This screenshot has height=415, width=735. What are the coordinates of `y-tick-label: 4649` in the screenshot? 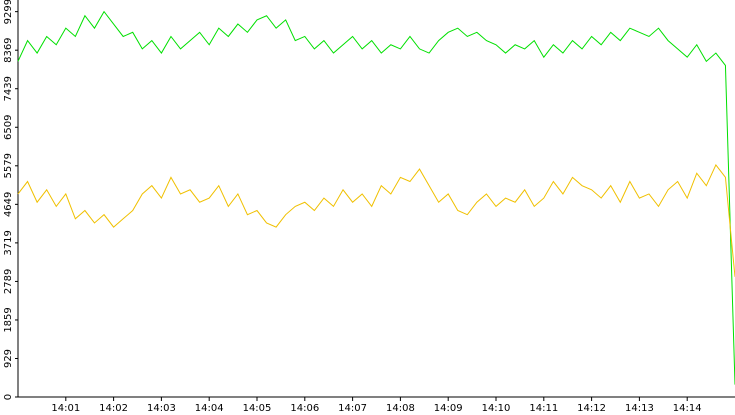 It's located at (8, 204).